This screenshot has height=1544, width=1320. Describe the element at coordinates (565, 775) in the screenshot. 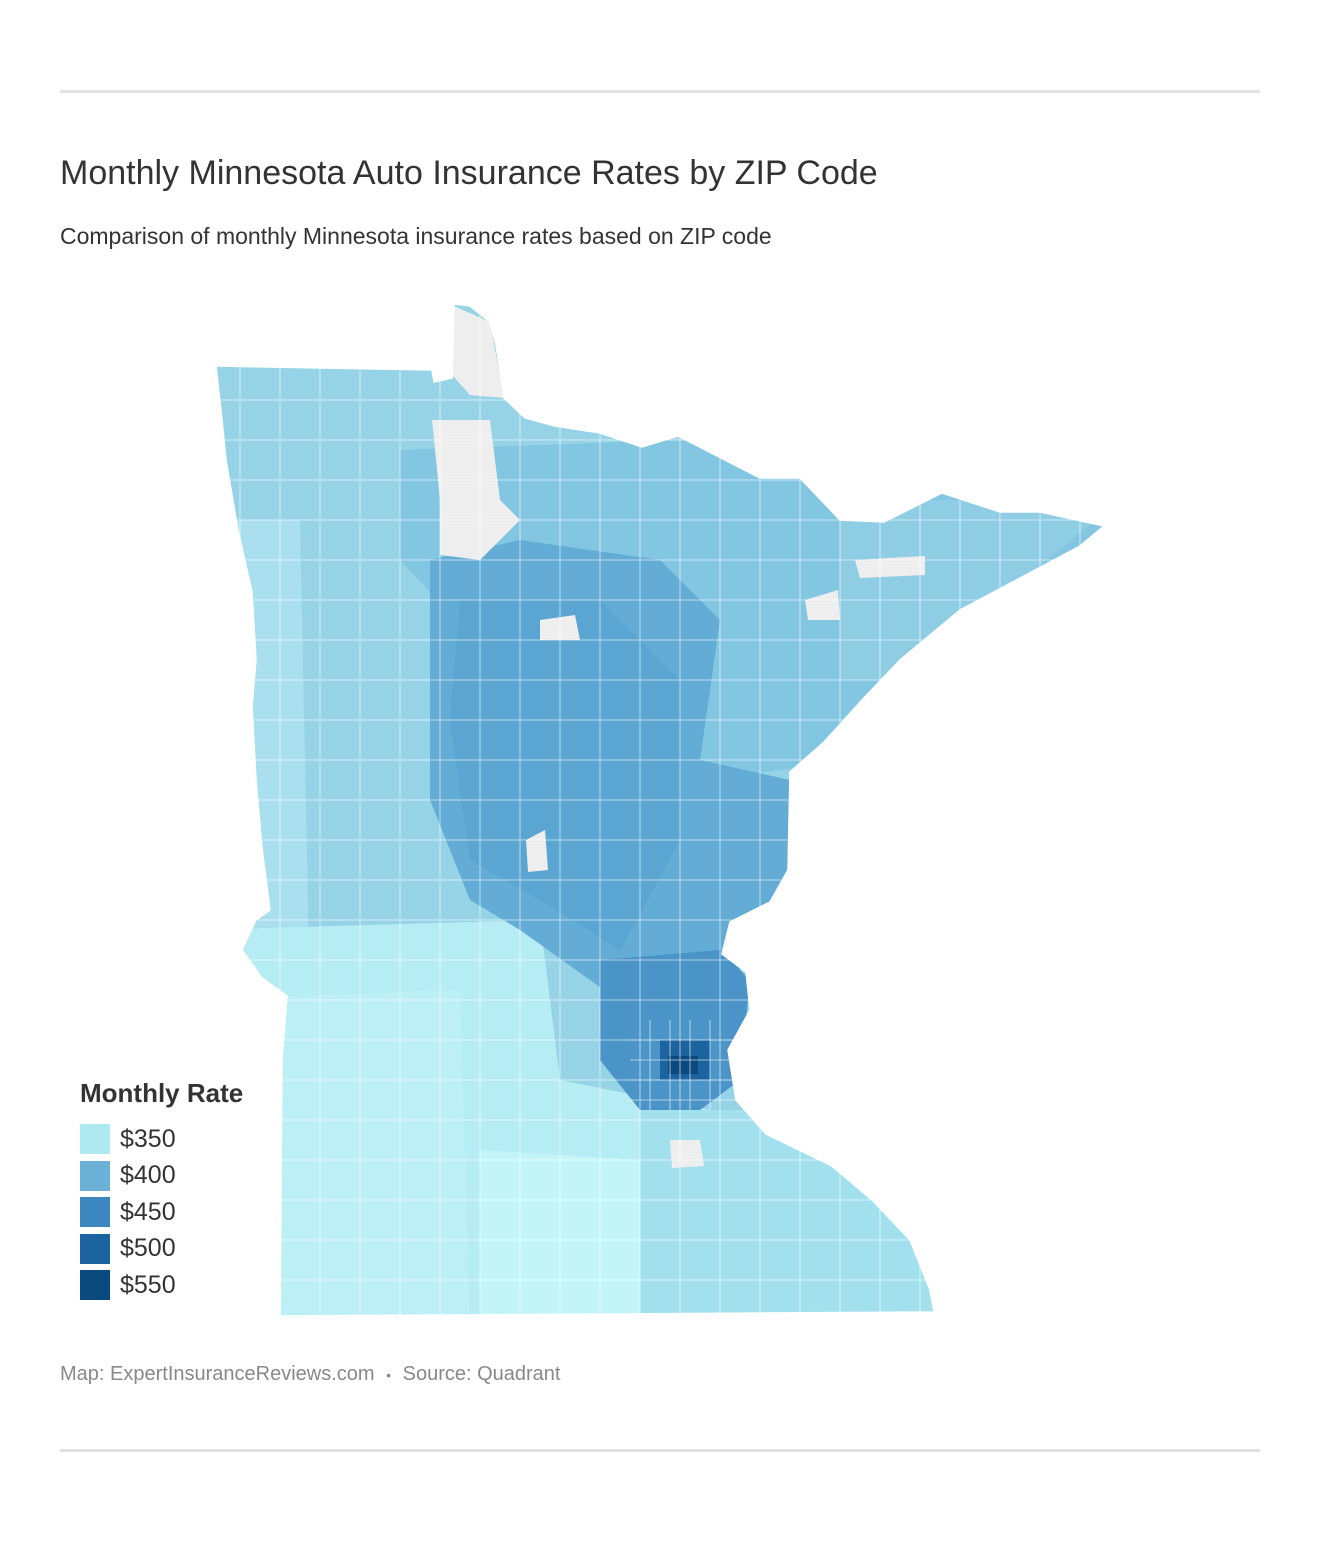

I see `region-central-core` at that location.